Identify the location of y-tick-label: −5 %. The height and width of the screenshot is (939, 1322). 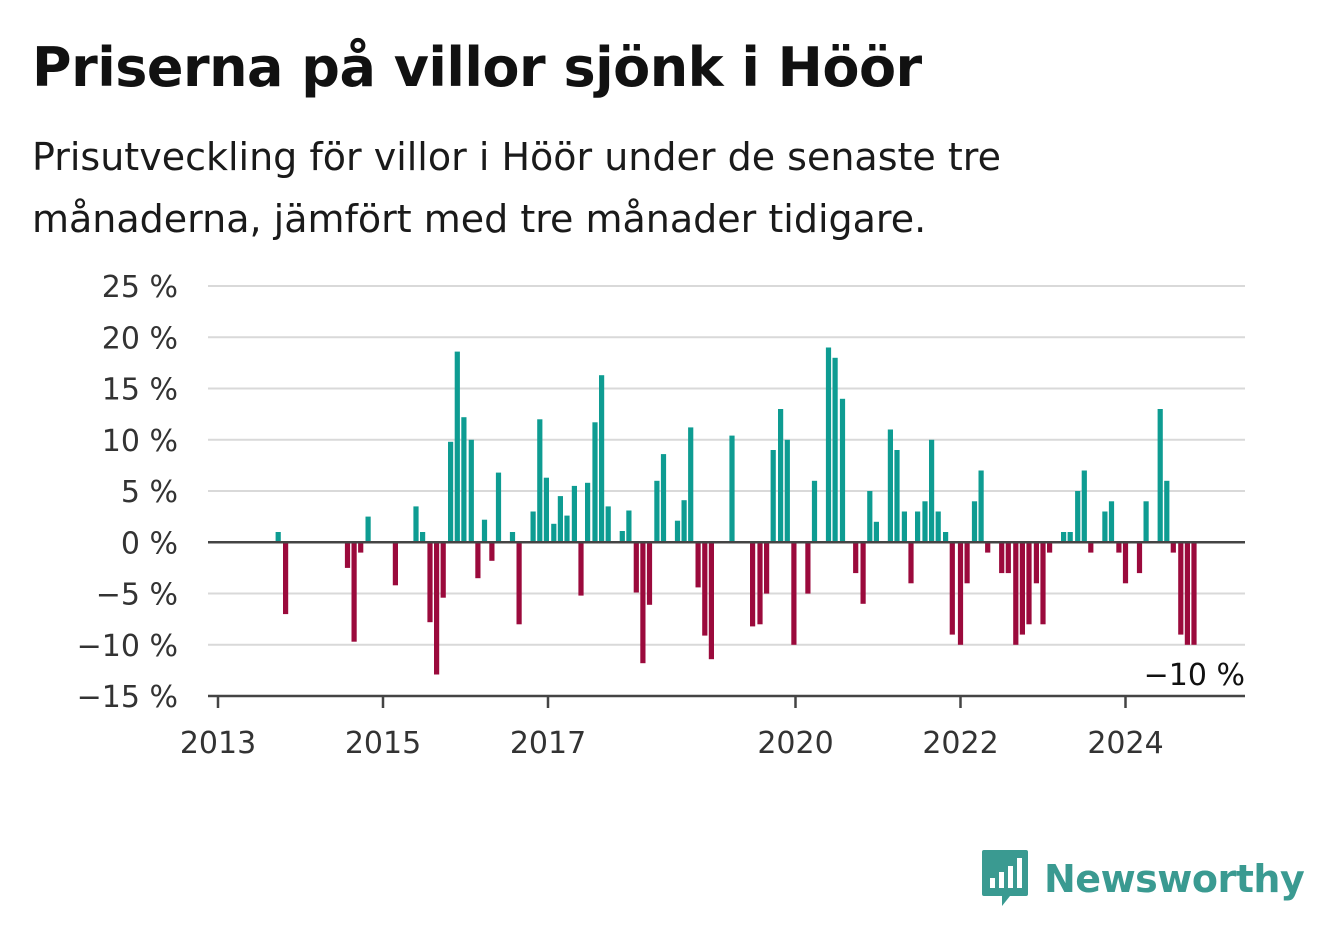
(137, 595).